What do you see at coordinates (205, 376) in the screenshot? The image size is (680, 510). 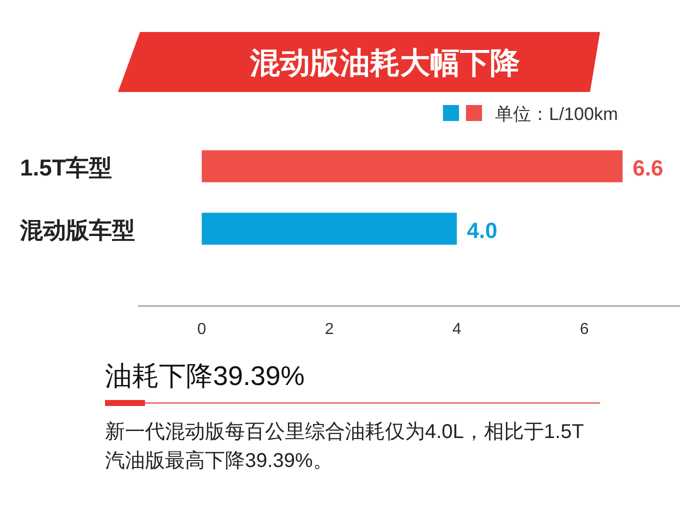 I see `text: 油耗下降39.39%` at bounding box center [205, 376].